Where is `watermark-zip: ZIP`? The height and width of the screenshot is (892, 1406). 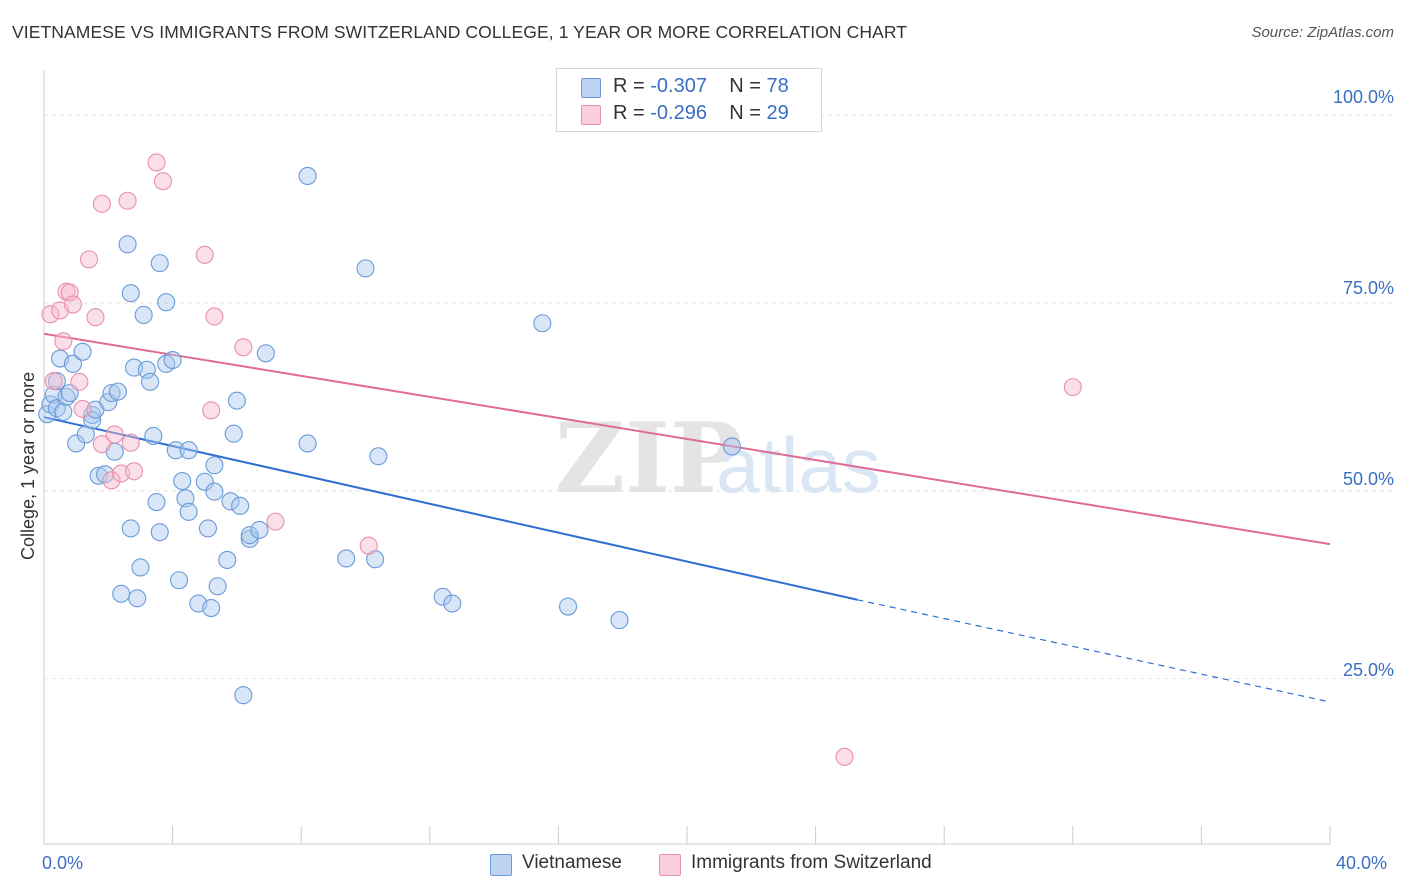 watermark-zip: ZIP is located at coordinates (648, 458).